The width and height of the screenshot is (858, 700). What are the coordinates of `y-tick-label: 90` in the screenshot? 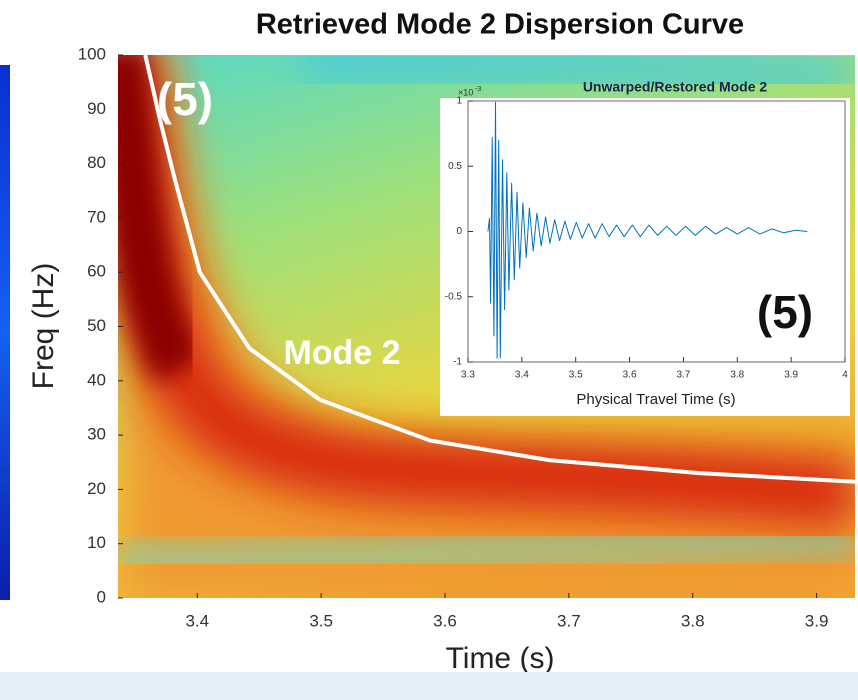 It's located at (96, 108).